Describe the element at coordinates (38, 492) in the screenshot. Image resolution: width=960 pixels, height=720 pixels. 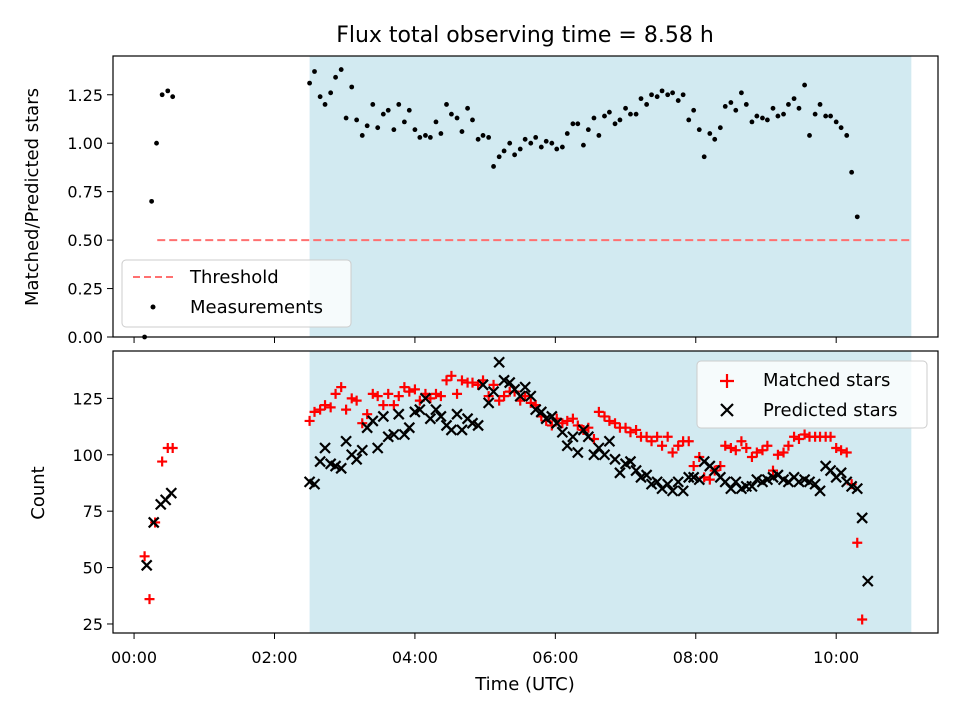
I see `bottom-ylabel: Count` at that location.